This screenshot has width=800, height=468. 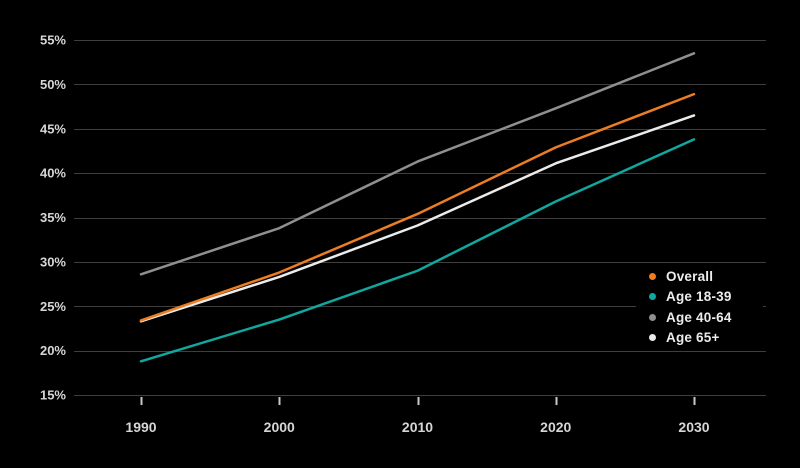 I want to click on x-axis-tick-label: 1990, so click(x=140, y=427).